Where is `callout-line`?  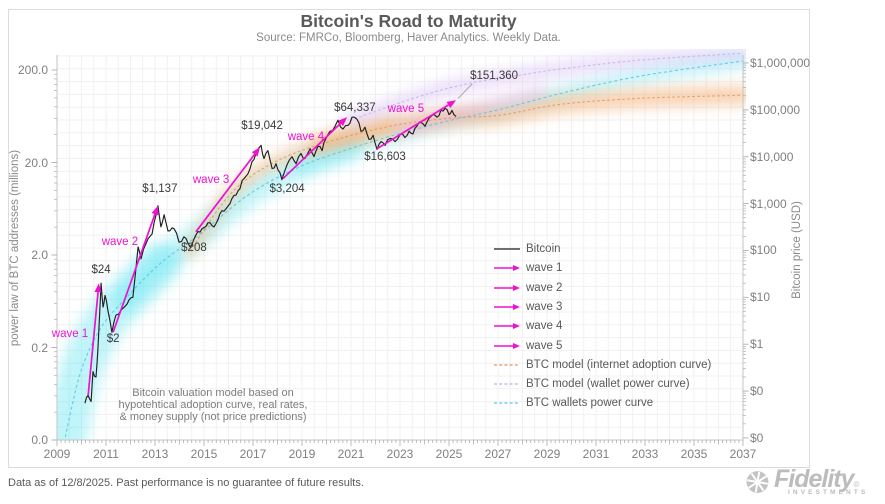 callout-line is located at coordinates (465, 91).